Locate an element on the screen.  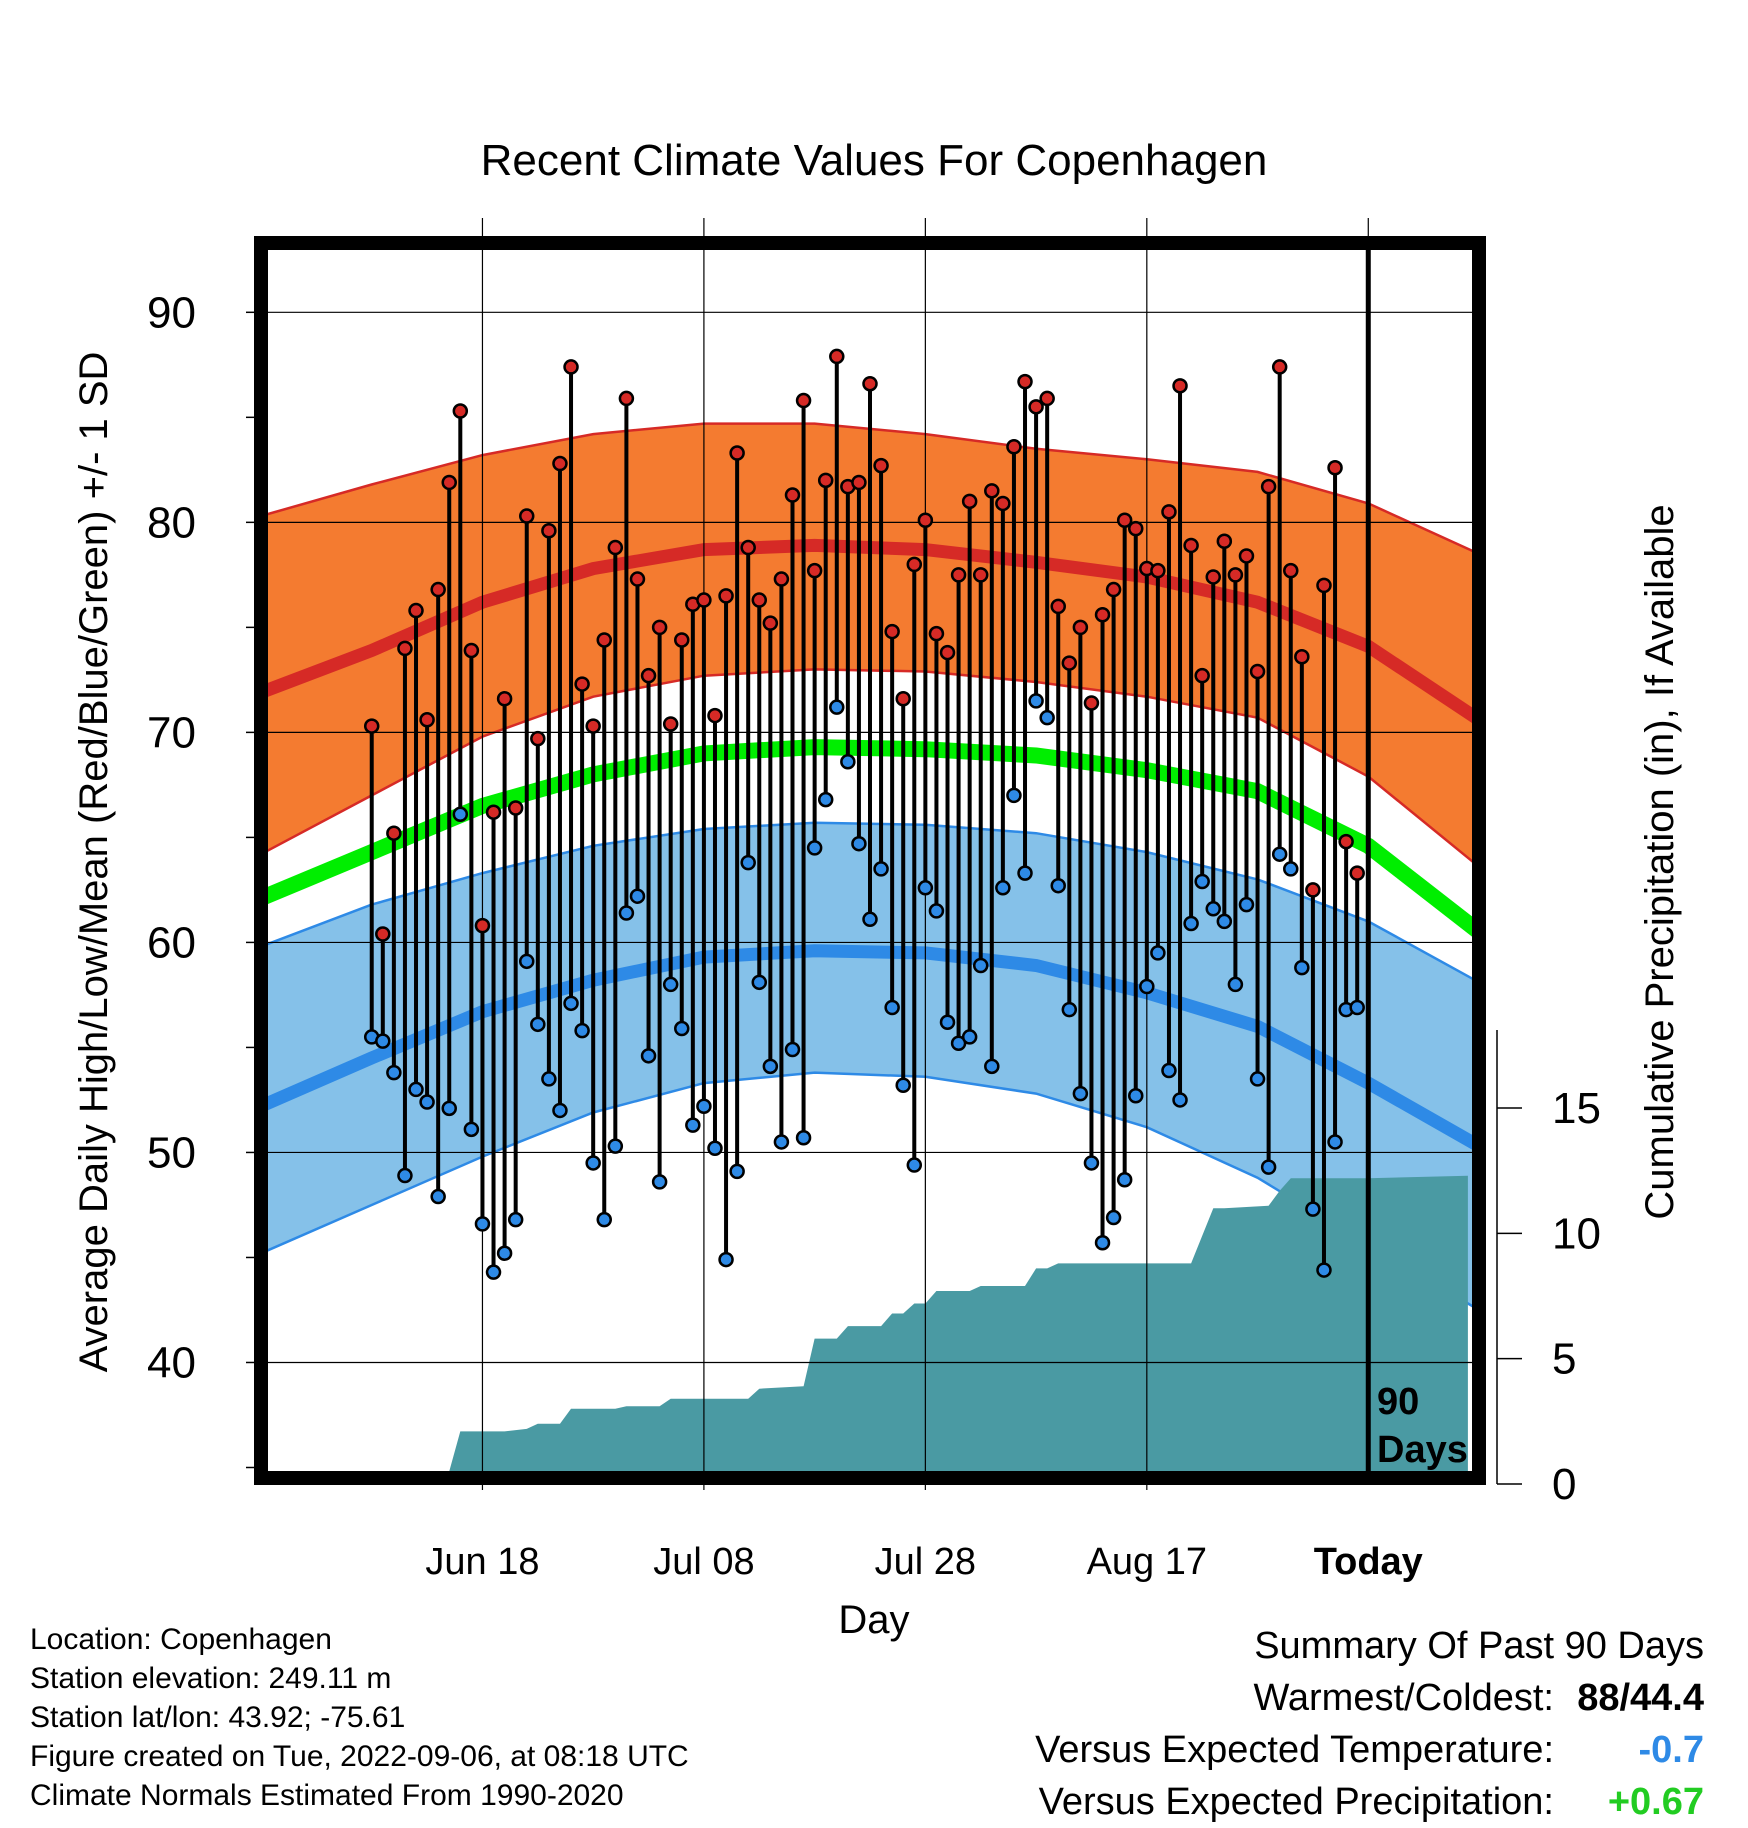
warm-cold-label: Warmest/Coldest: is located at coordinates (1403, 1698).